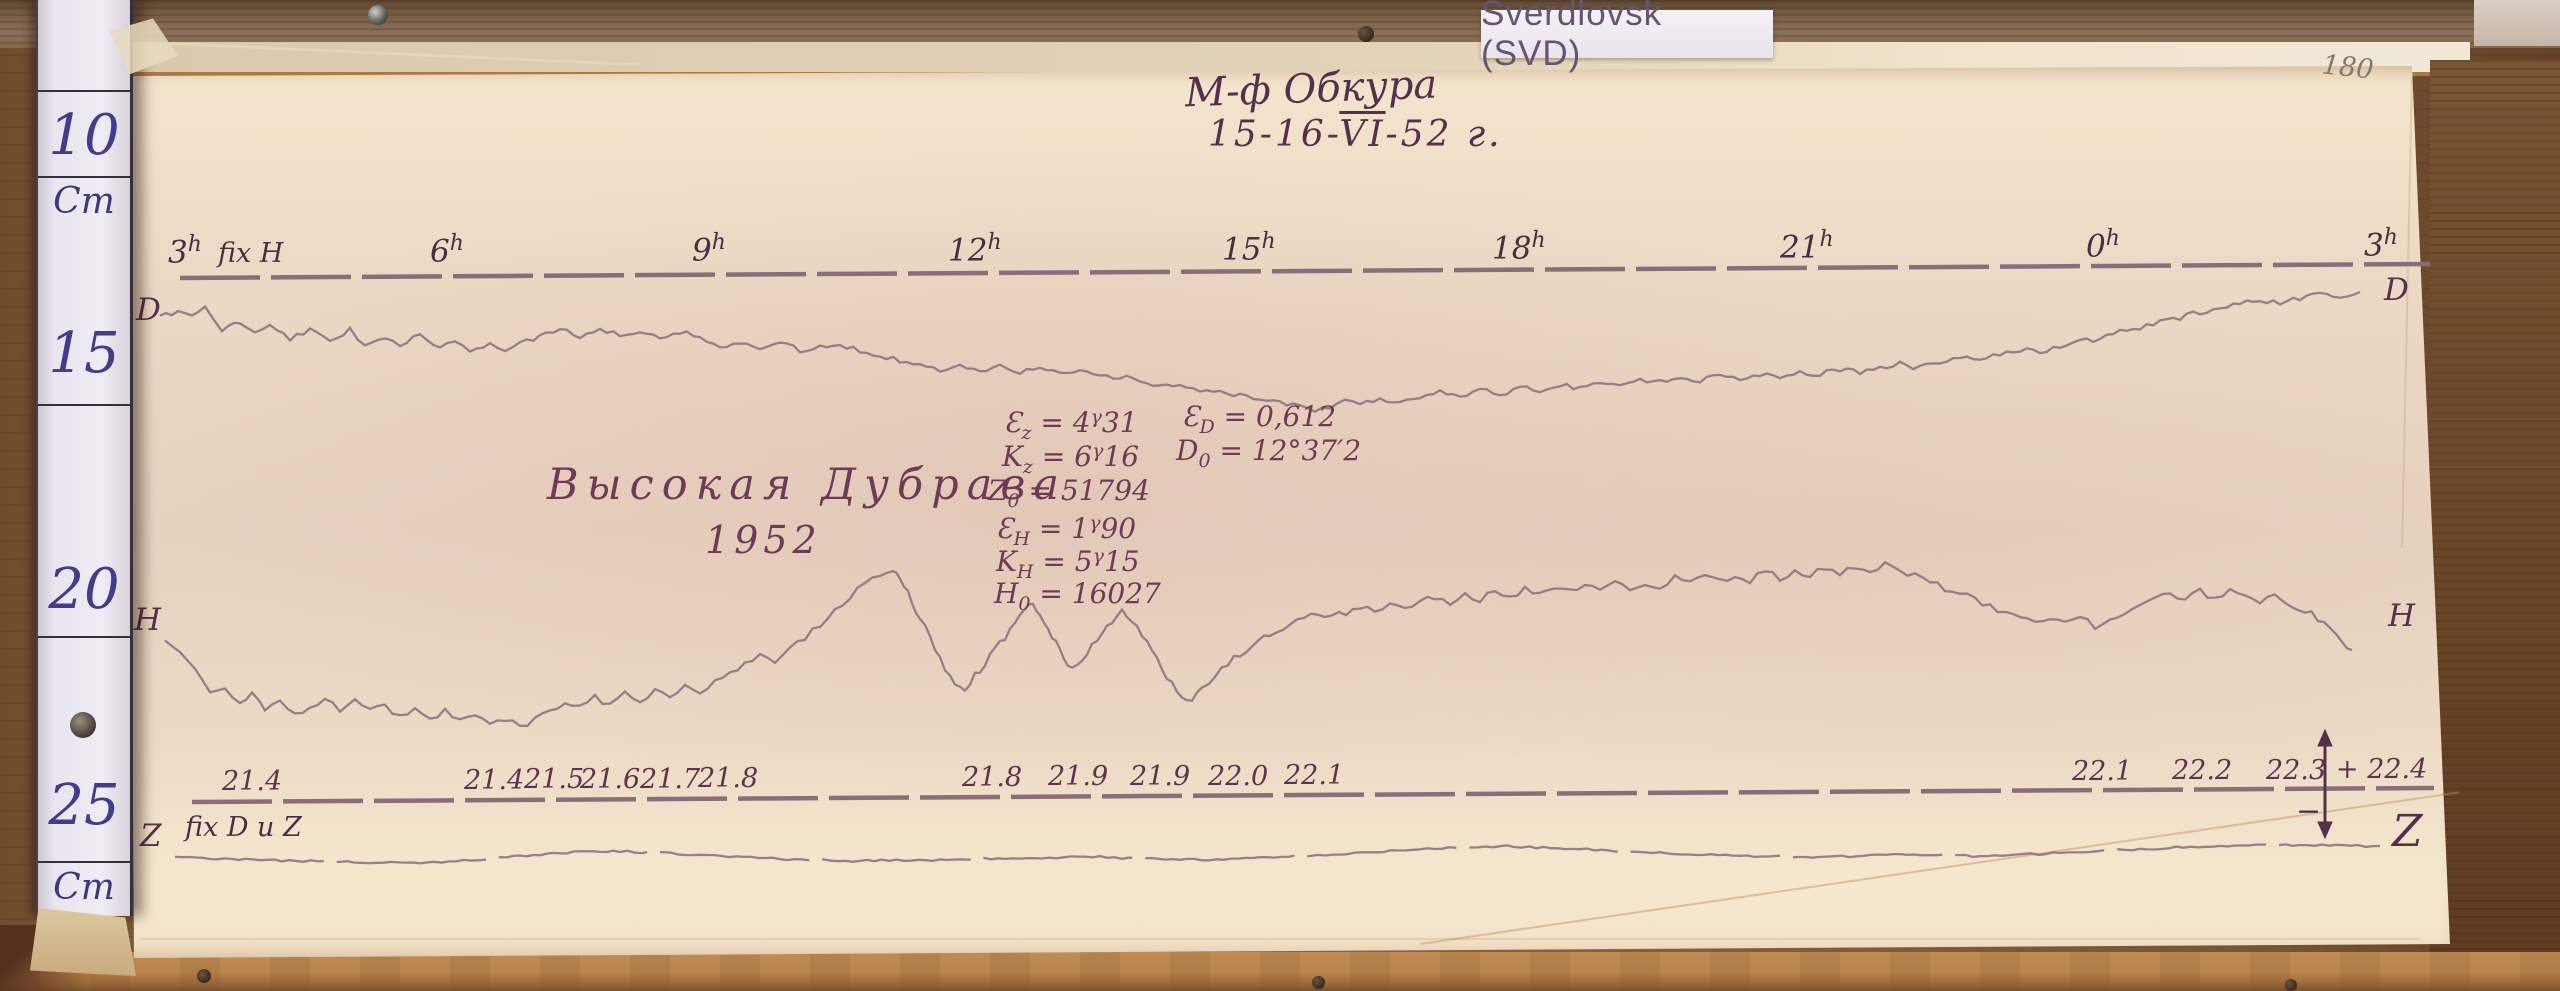 The image size is (2560, 991). Describe the element at coordinates (610, 779) in the screenshot. I see `baseline-number: 21.6` at that location.